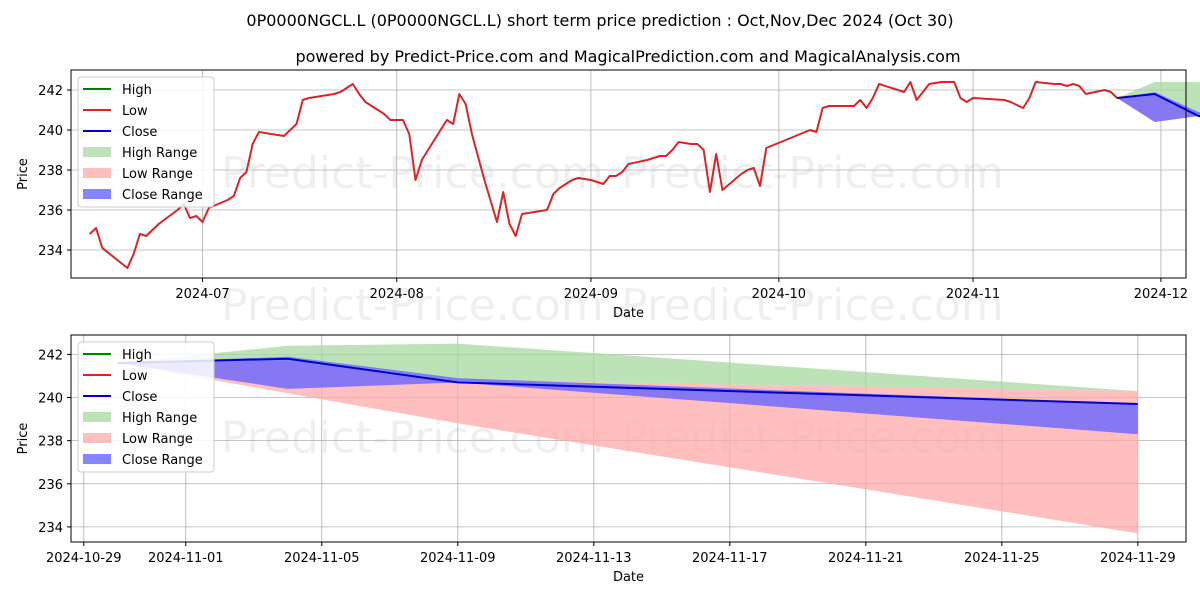 This screenshot has width=1200, height=600. What do you see at coordinates (397, 294) in the screenshot?
I see `x-tick-label: 2024-08` at bounding box center [397, 294].